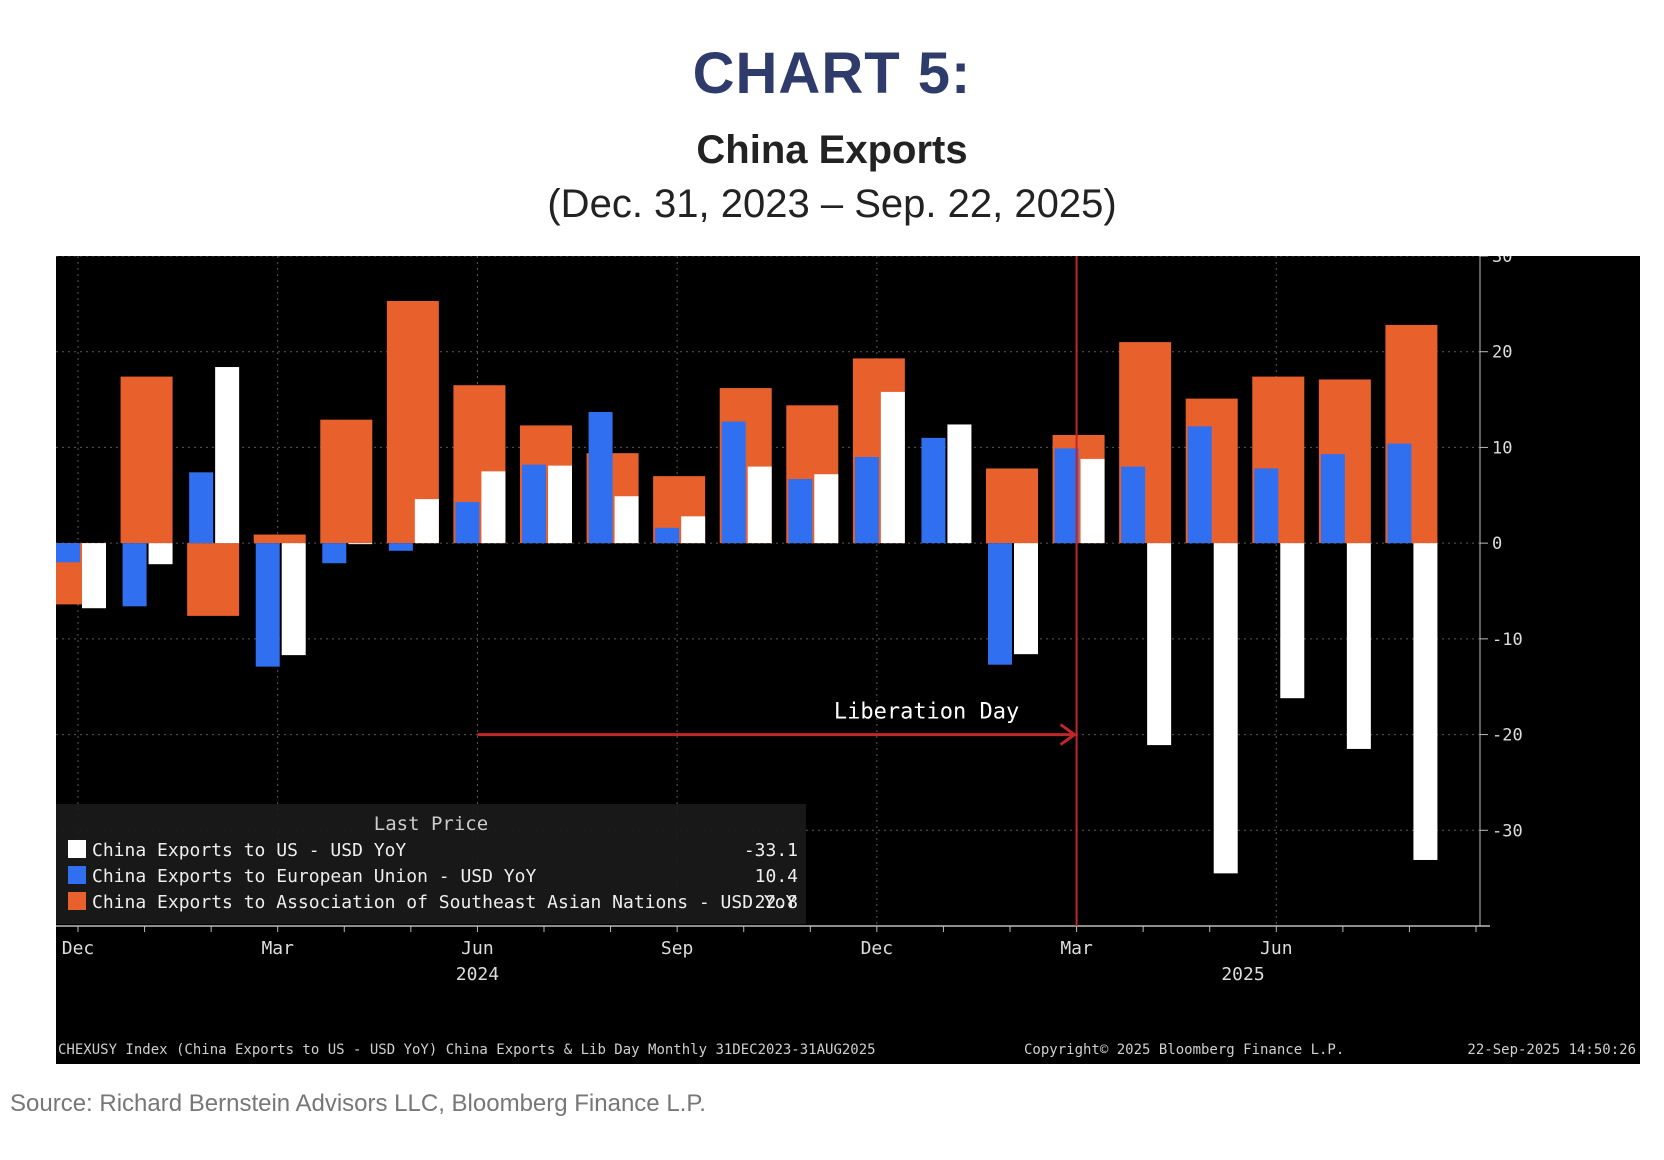 The height and width of the screenshot is (1160, 1664). Describe the element at coordinates (1502, 261) in the screenshot. I see `y-tick-label: 30` at that location.